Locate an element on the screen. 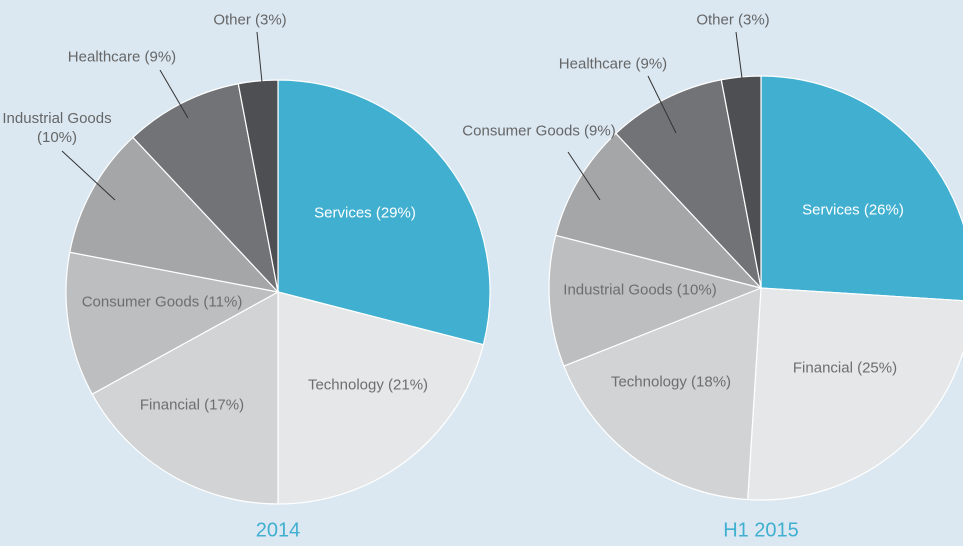  slice-label: Financial (17%) is located at coordinates (192, 405).